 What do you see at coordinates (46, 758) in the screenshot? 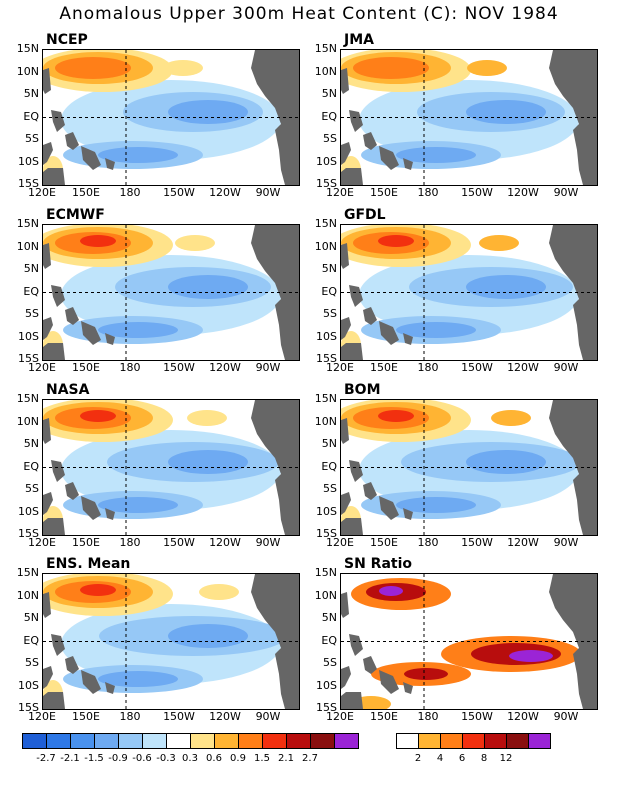
I see `colorbar-tick-label: -2.7` at bounding box center [46, 758].